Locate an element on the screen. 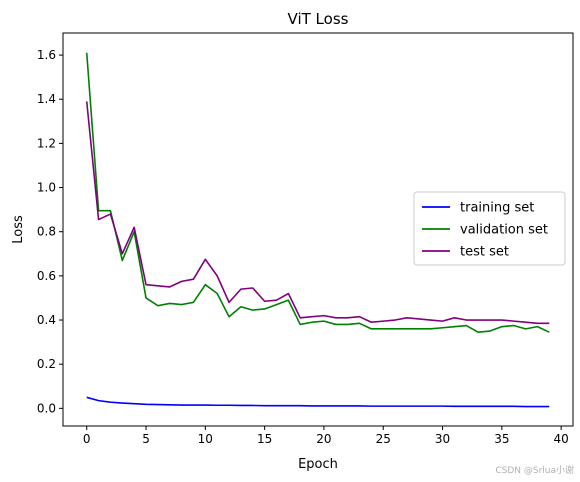  legend-box is located at coordinates (489, 228).